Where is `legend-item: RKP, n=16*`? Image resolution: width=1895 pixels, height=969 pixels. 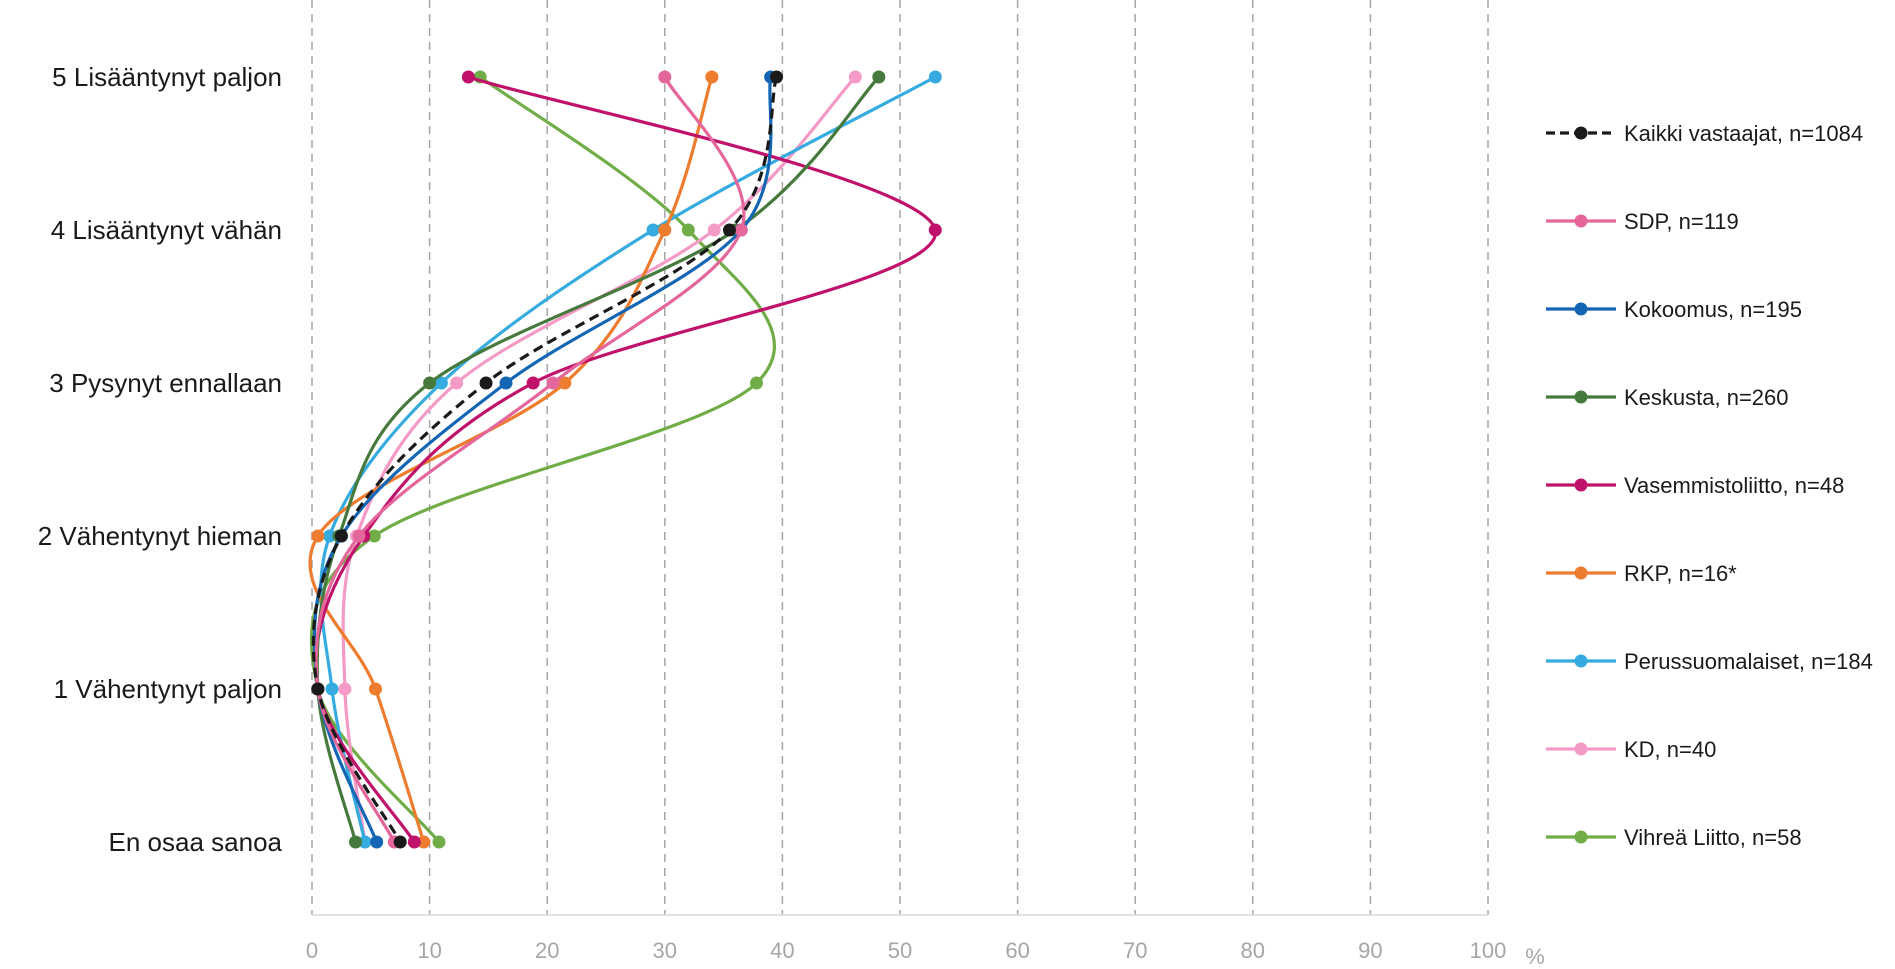 legend-item: RKP, n=16* is located at coordinates (1641, 573).